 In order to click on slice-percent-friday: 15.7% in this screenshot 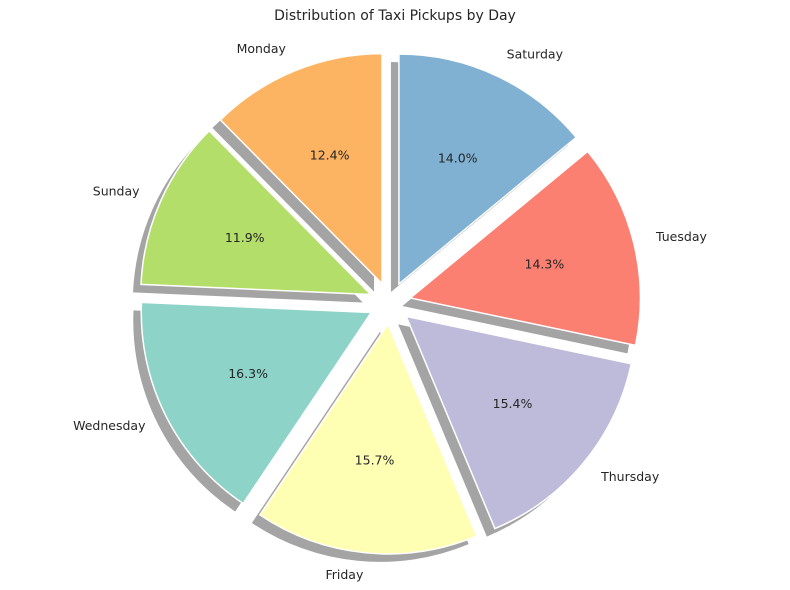, I will do `click(375, 460)`.